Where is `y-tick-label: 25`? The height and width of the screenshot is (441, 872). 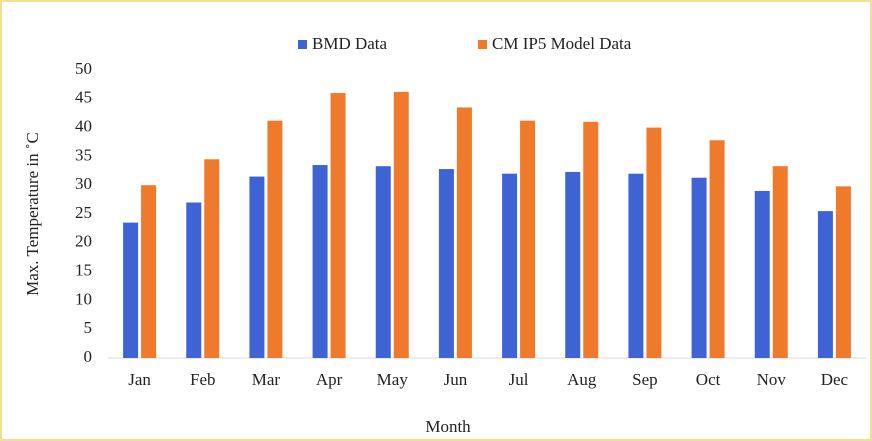
y-tick-label: 25 is located at coordinates (83, 212).